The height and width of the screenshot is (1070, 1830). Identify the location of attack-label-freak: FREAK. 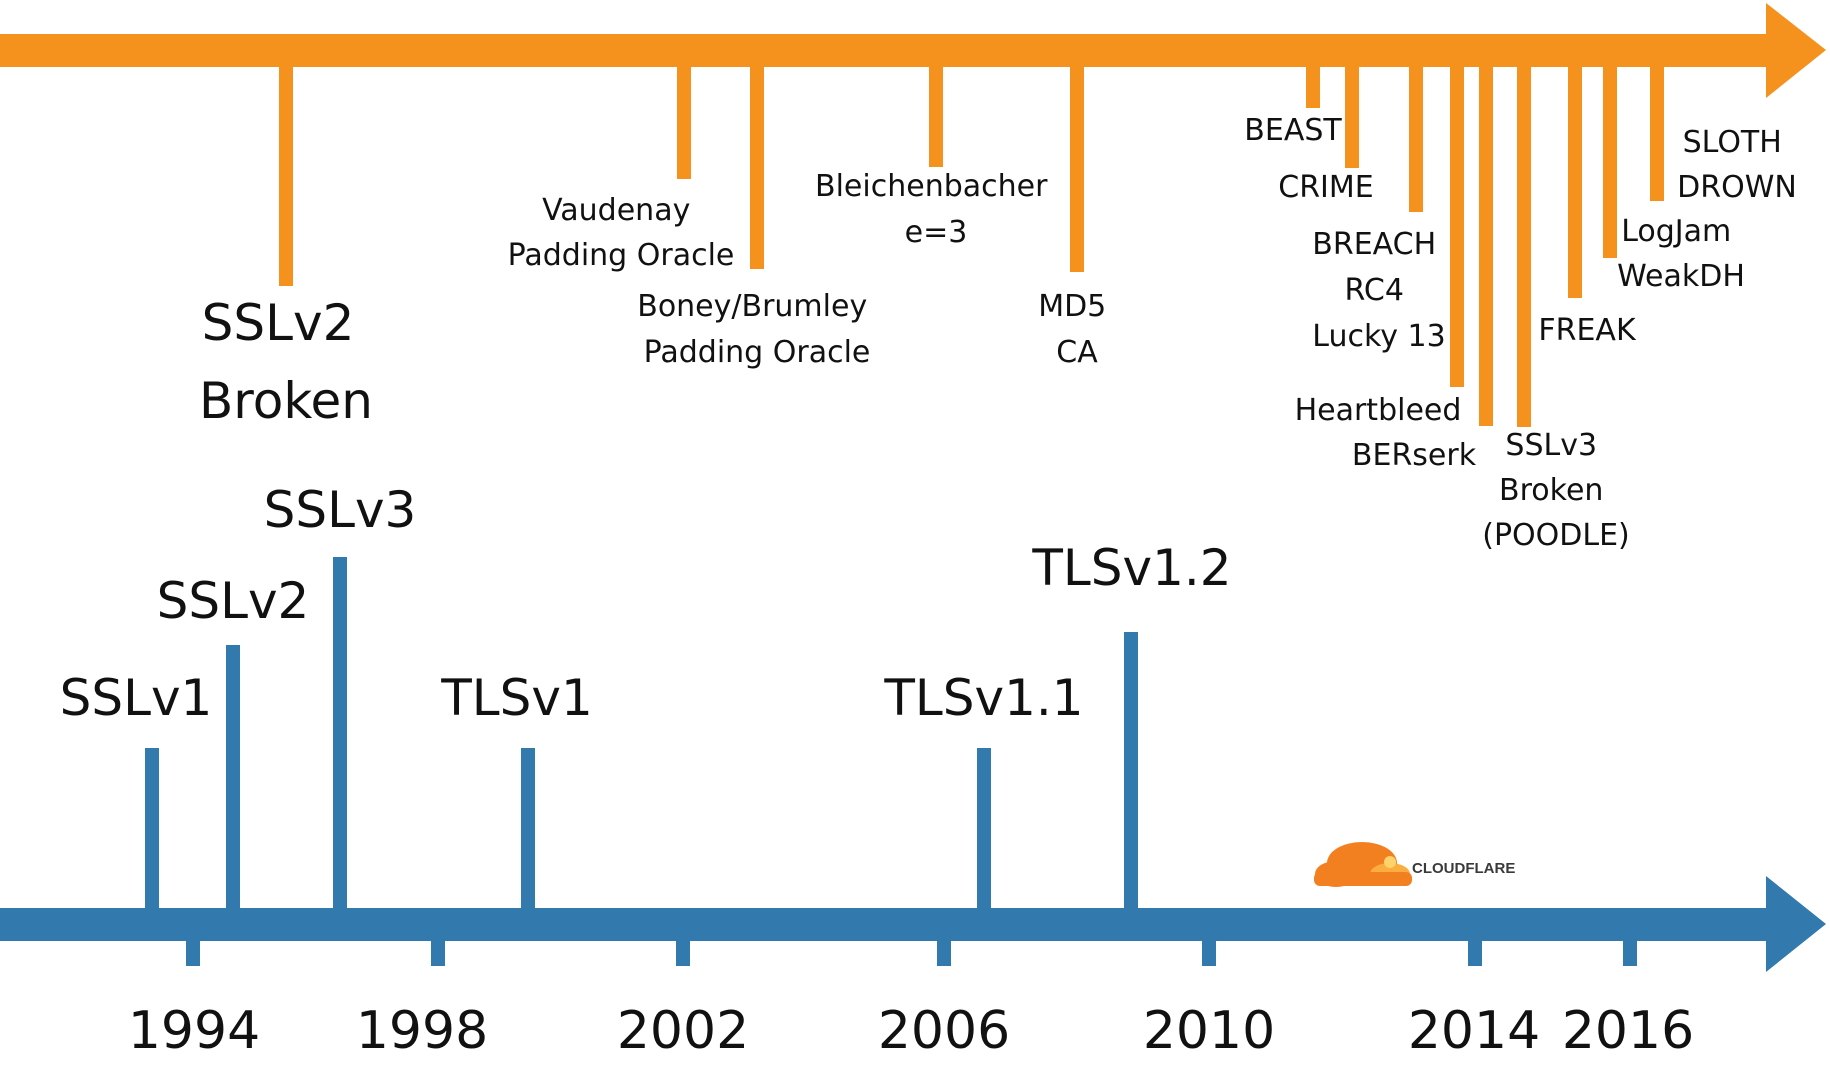
(1587, 330).